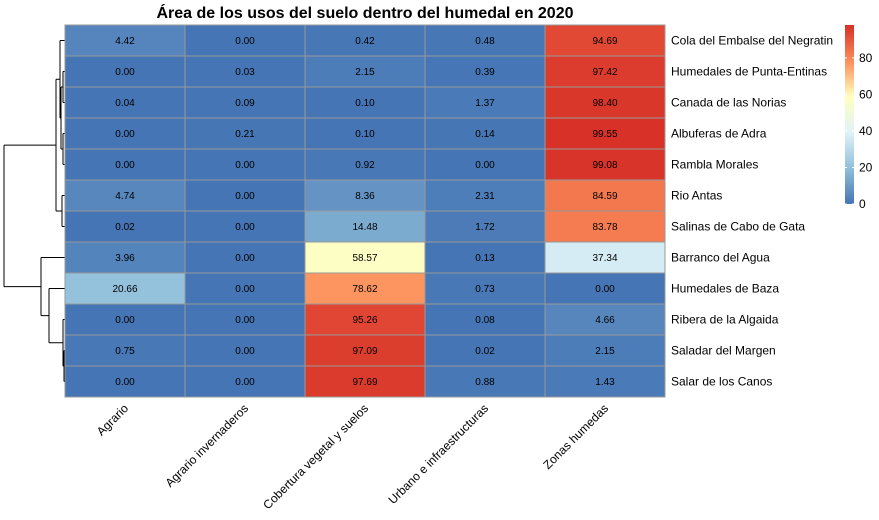  I want to click on cell-value-label: 0.88, so click(485, 382).